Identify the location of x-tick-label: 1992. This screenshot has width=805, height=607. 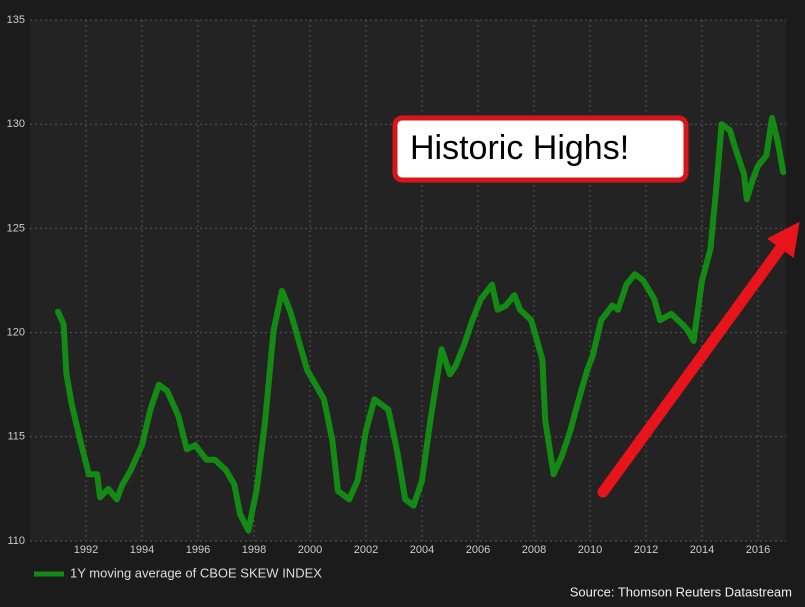
(86, 550).